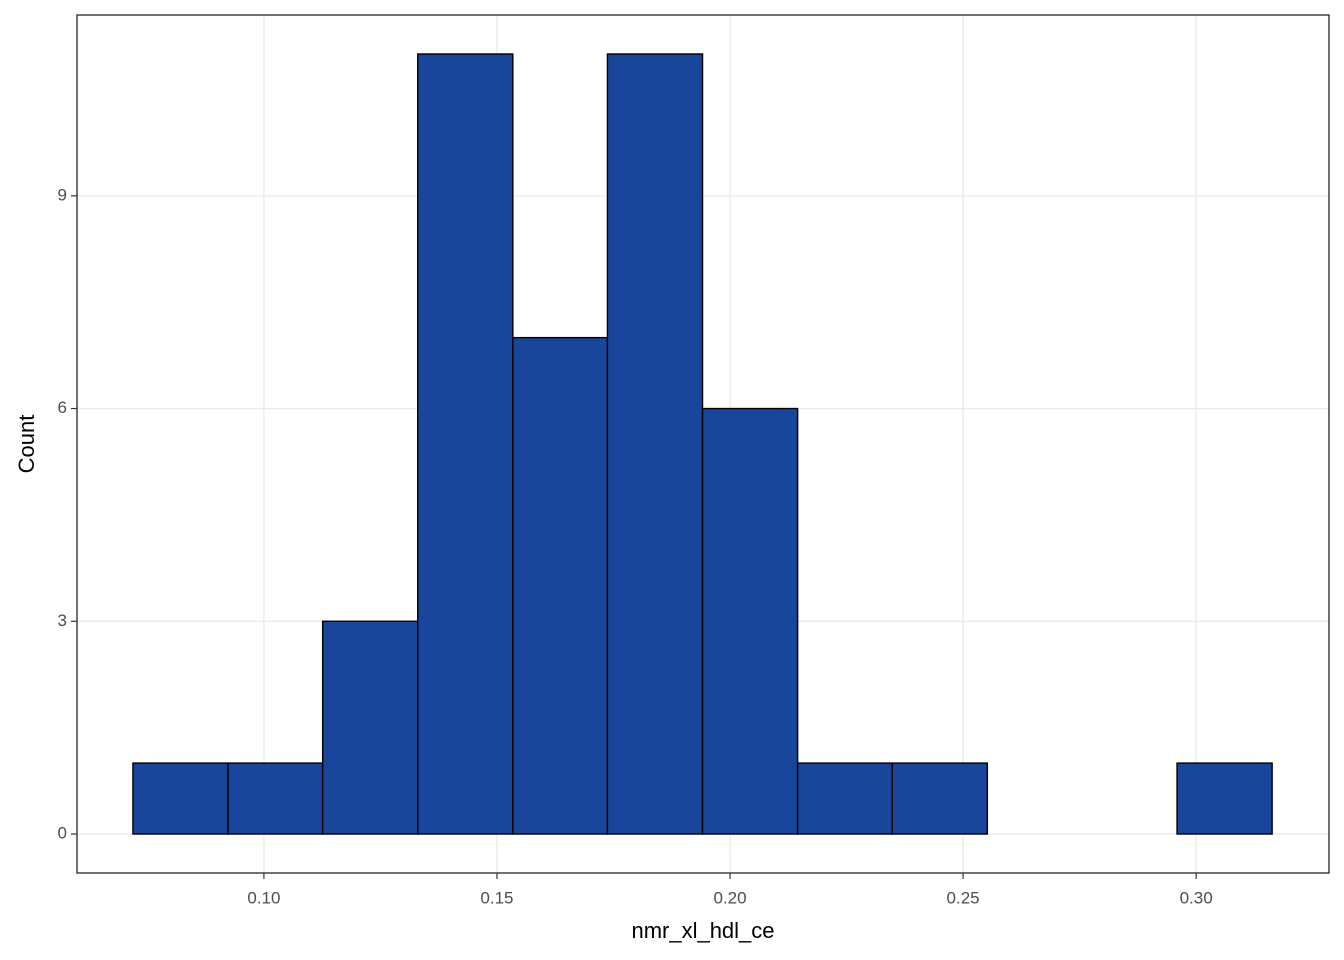 The height and width of the screenshot is (960, 1344). I want to click on y-tick-label: 9, so click(62, 194).